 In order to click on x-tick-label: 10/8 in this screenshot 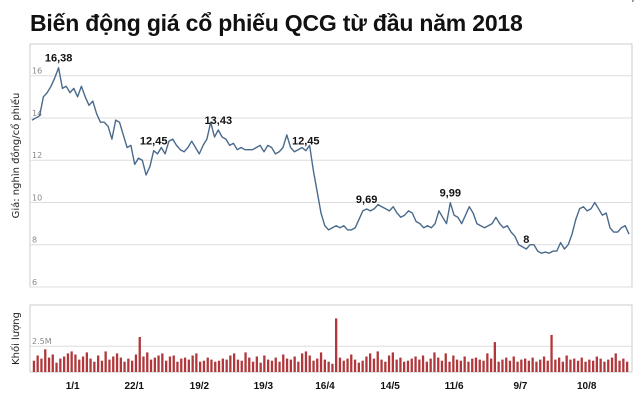, I will do `click(587, 386)`.